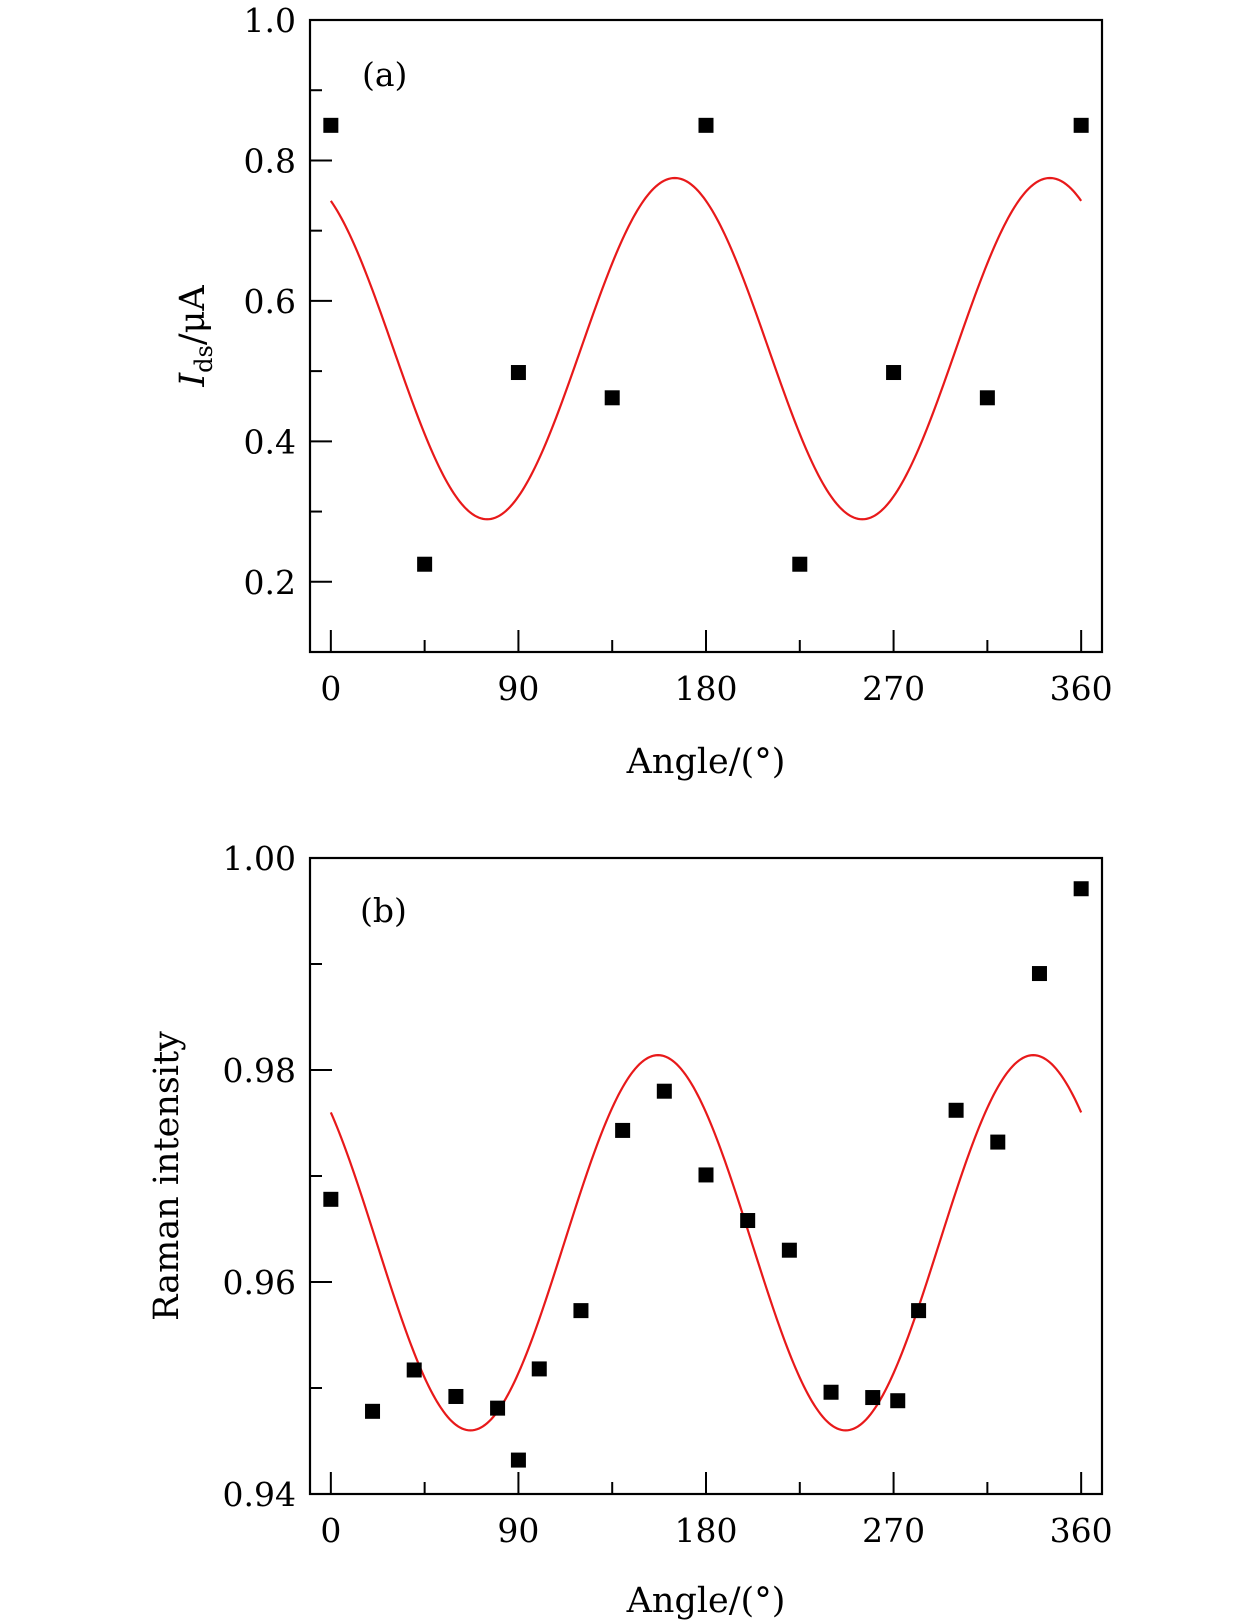 The width and height of the screenshot is (1260, 1622). What do you see at coordinates (259, 1070) in the screenshot?
I see `y-tick-label-b-2: 0.98` at bounding box center [259, 1070].